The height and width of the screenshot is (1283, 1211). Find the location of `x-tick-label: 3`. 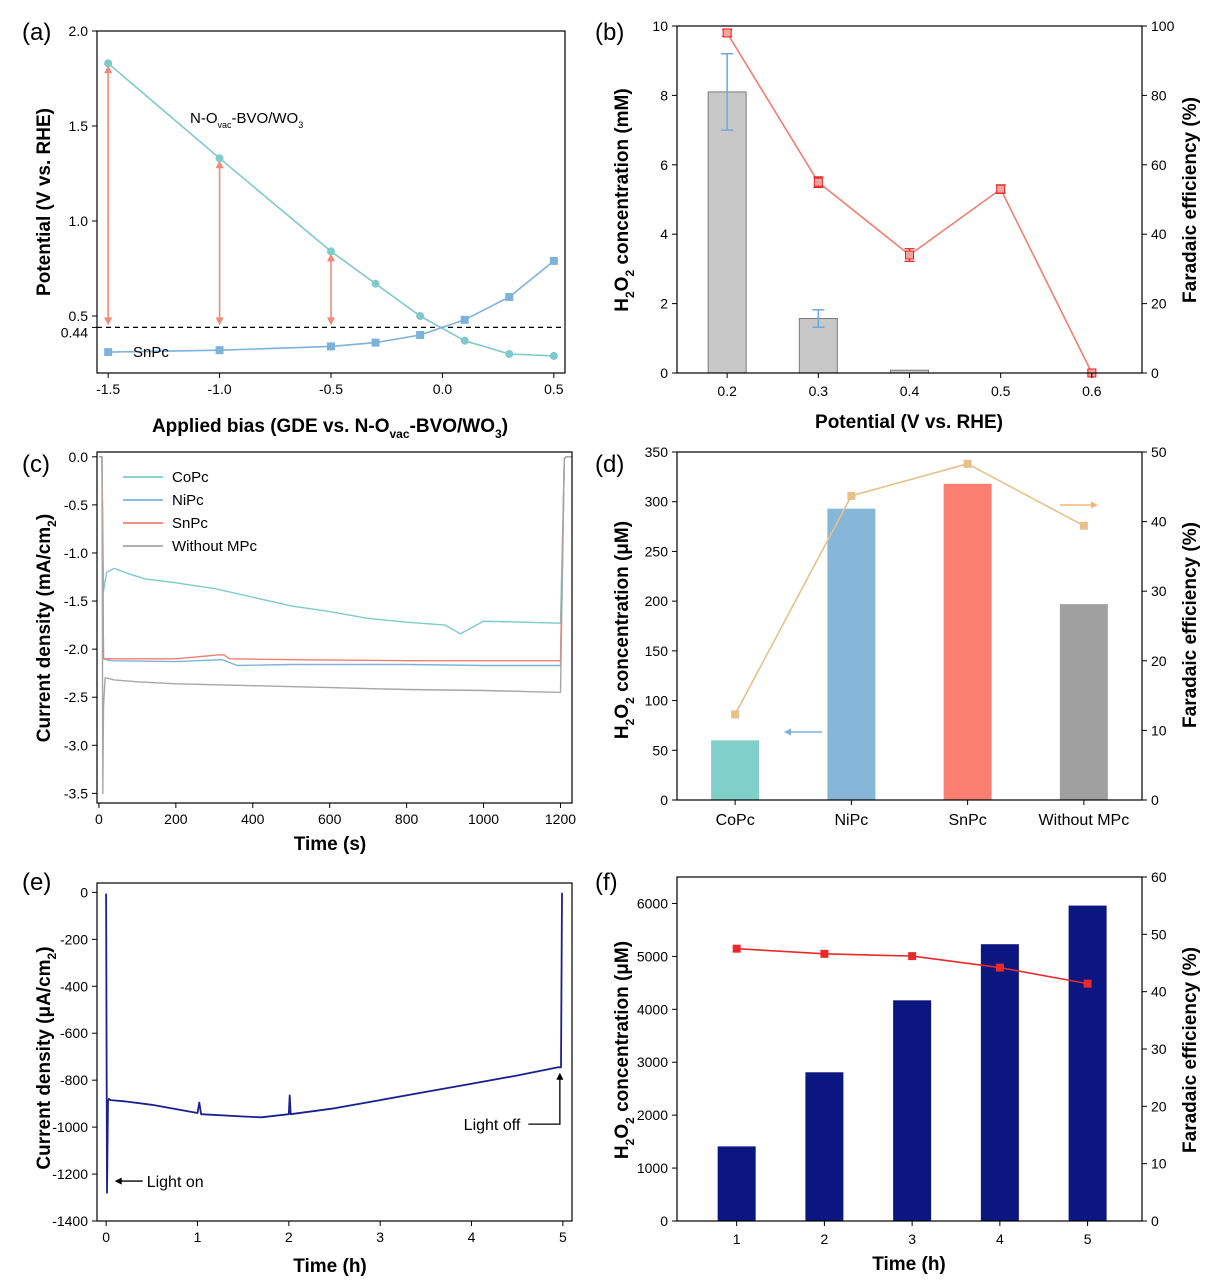

x-tick-label: 3 is located at coordinates (912, 1239).